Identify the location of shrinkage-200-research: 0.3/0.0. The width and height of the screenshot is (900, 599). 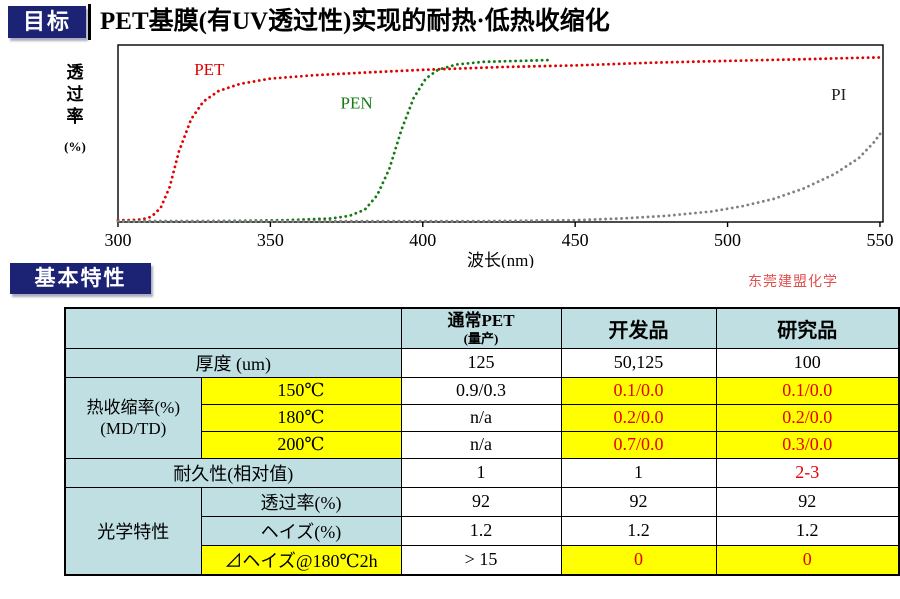
(807, 444).